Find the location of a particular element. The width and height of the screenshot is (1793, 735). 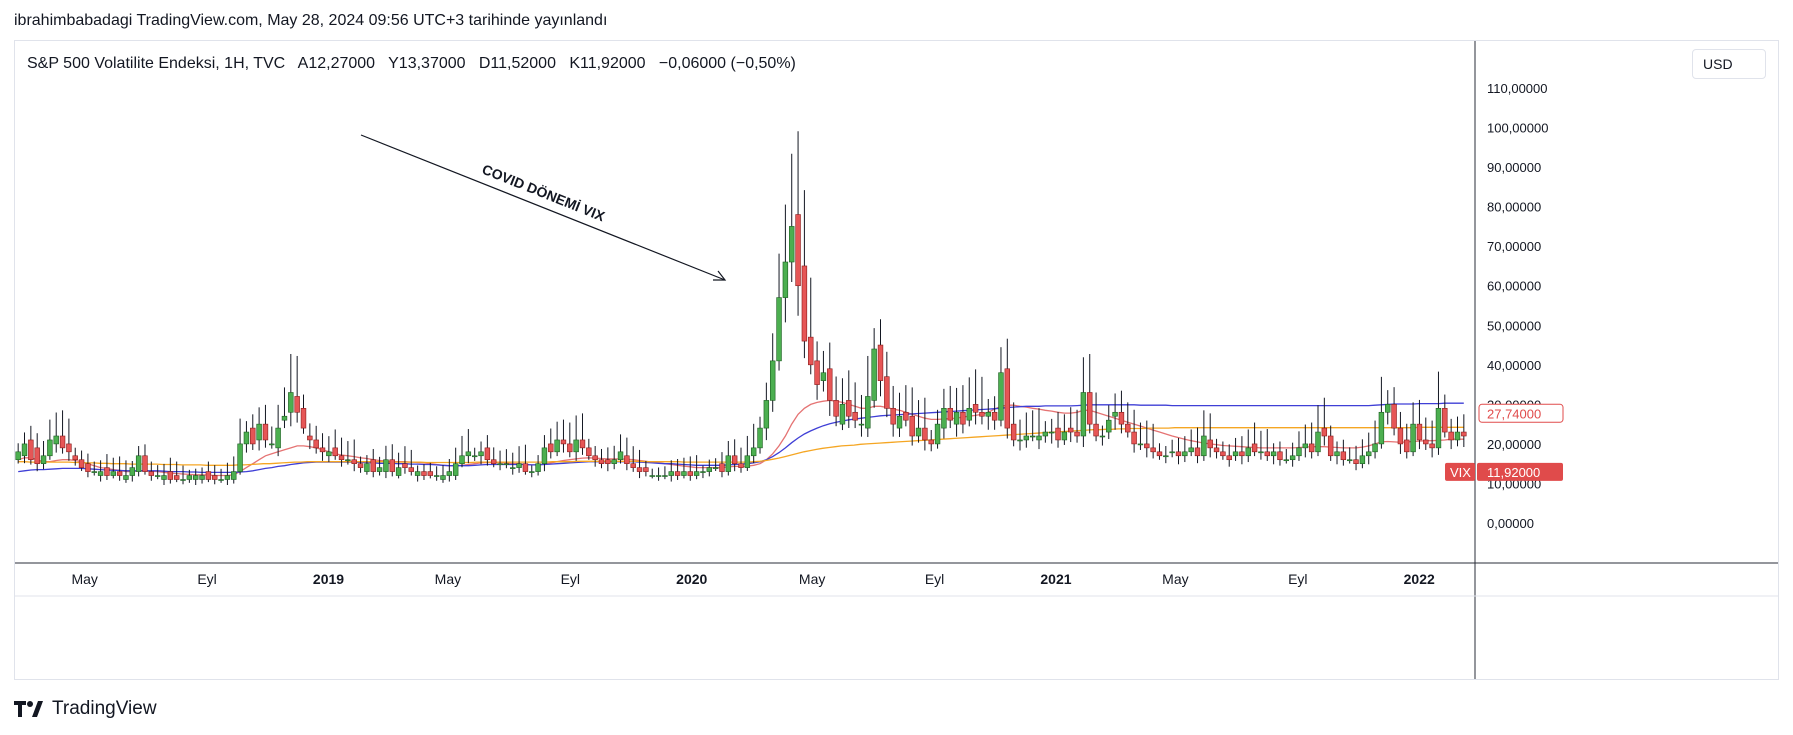

x-tick-label: 2020 is located at coordinates (691, 579).